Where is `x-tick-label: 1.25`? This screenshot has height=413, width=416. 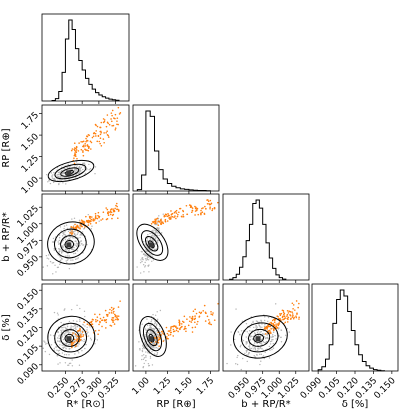
x-tick-label: 1.25 is located at coordinates (162, 386).